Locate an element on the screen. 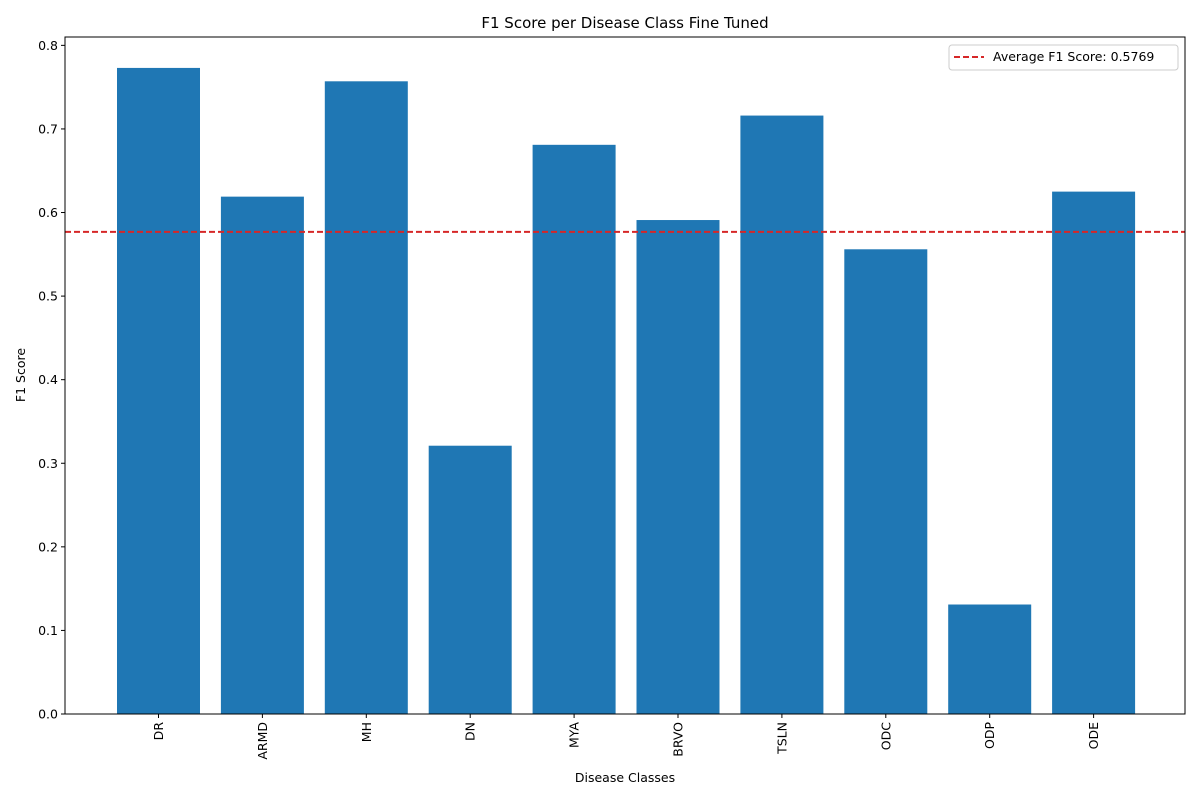  x-tick-label-ode: ODE is located at coordinates (1093, 735).